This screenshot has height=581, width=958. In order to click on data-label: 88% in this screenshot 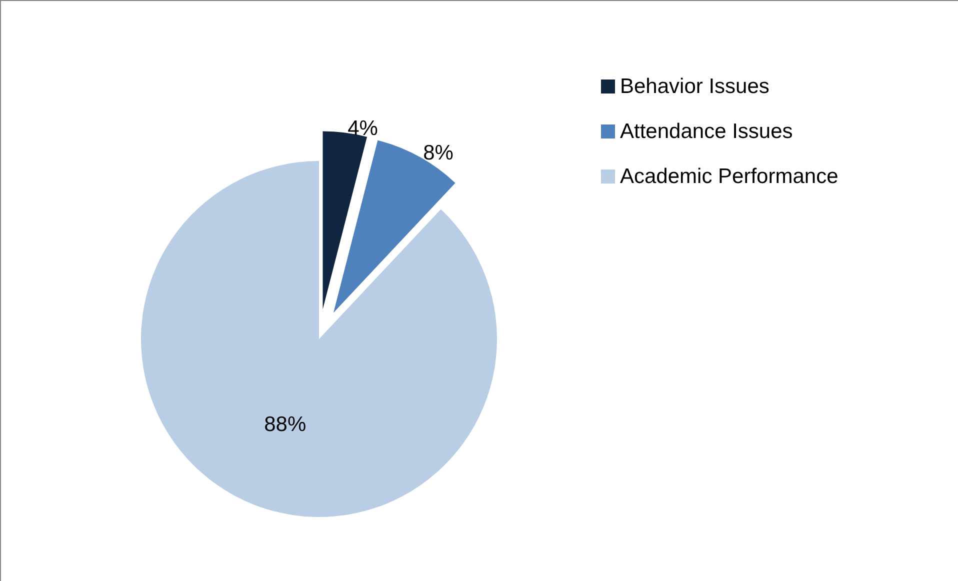, I will do `click(285, 424)`.